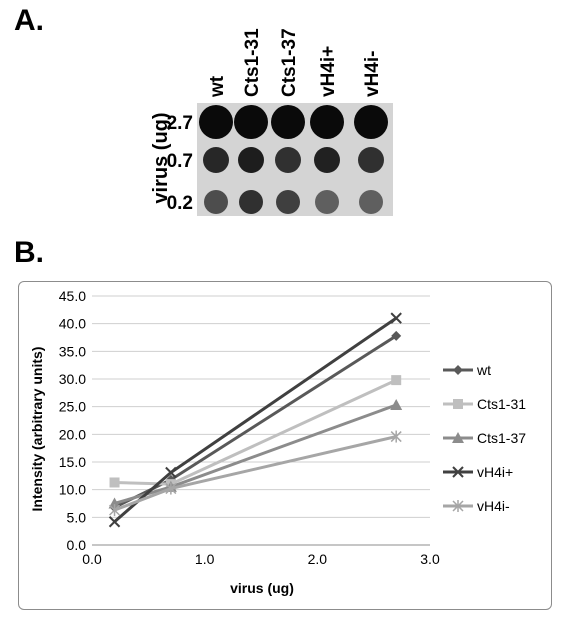 This screenshot has width=572, height=623. What do you see at coordinates (37, 429) in the screenshot?
I see `y-axis-label: Intensity (arbitrary units)` at bounding box center [37, 429].